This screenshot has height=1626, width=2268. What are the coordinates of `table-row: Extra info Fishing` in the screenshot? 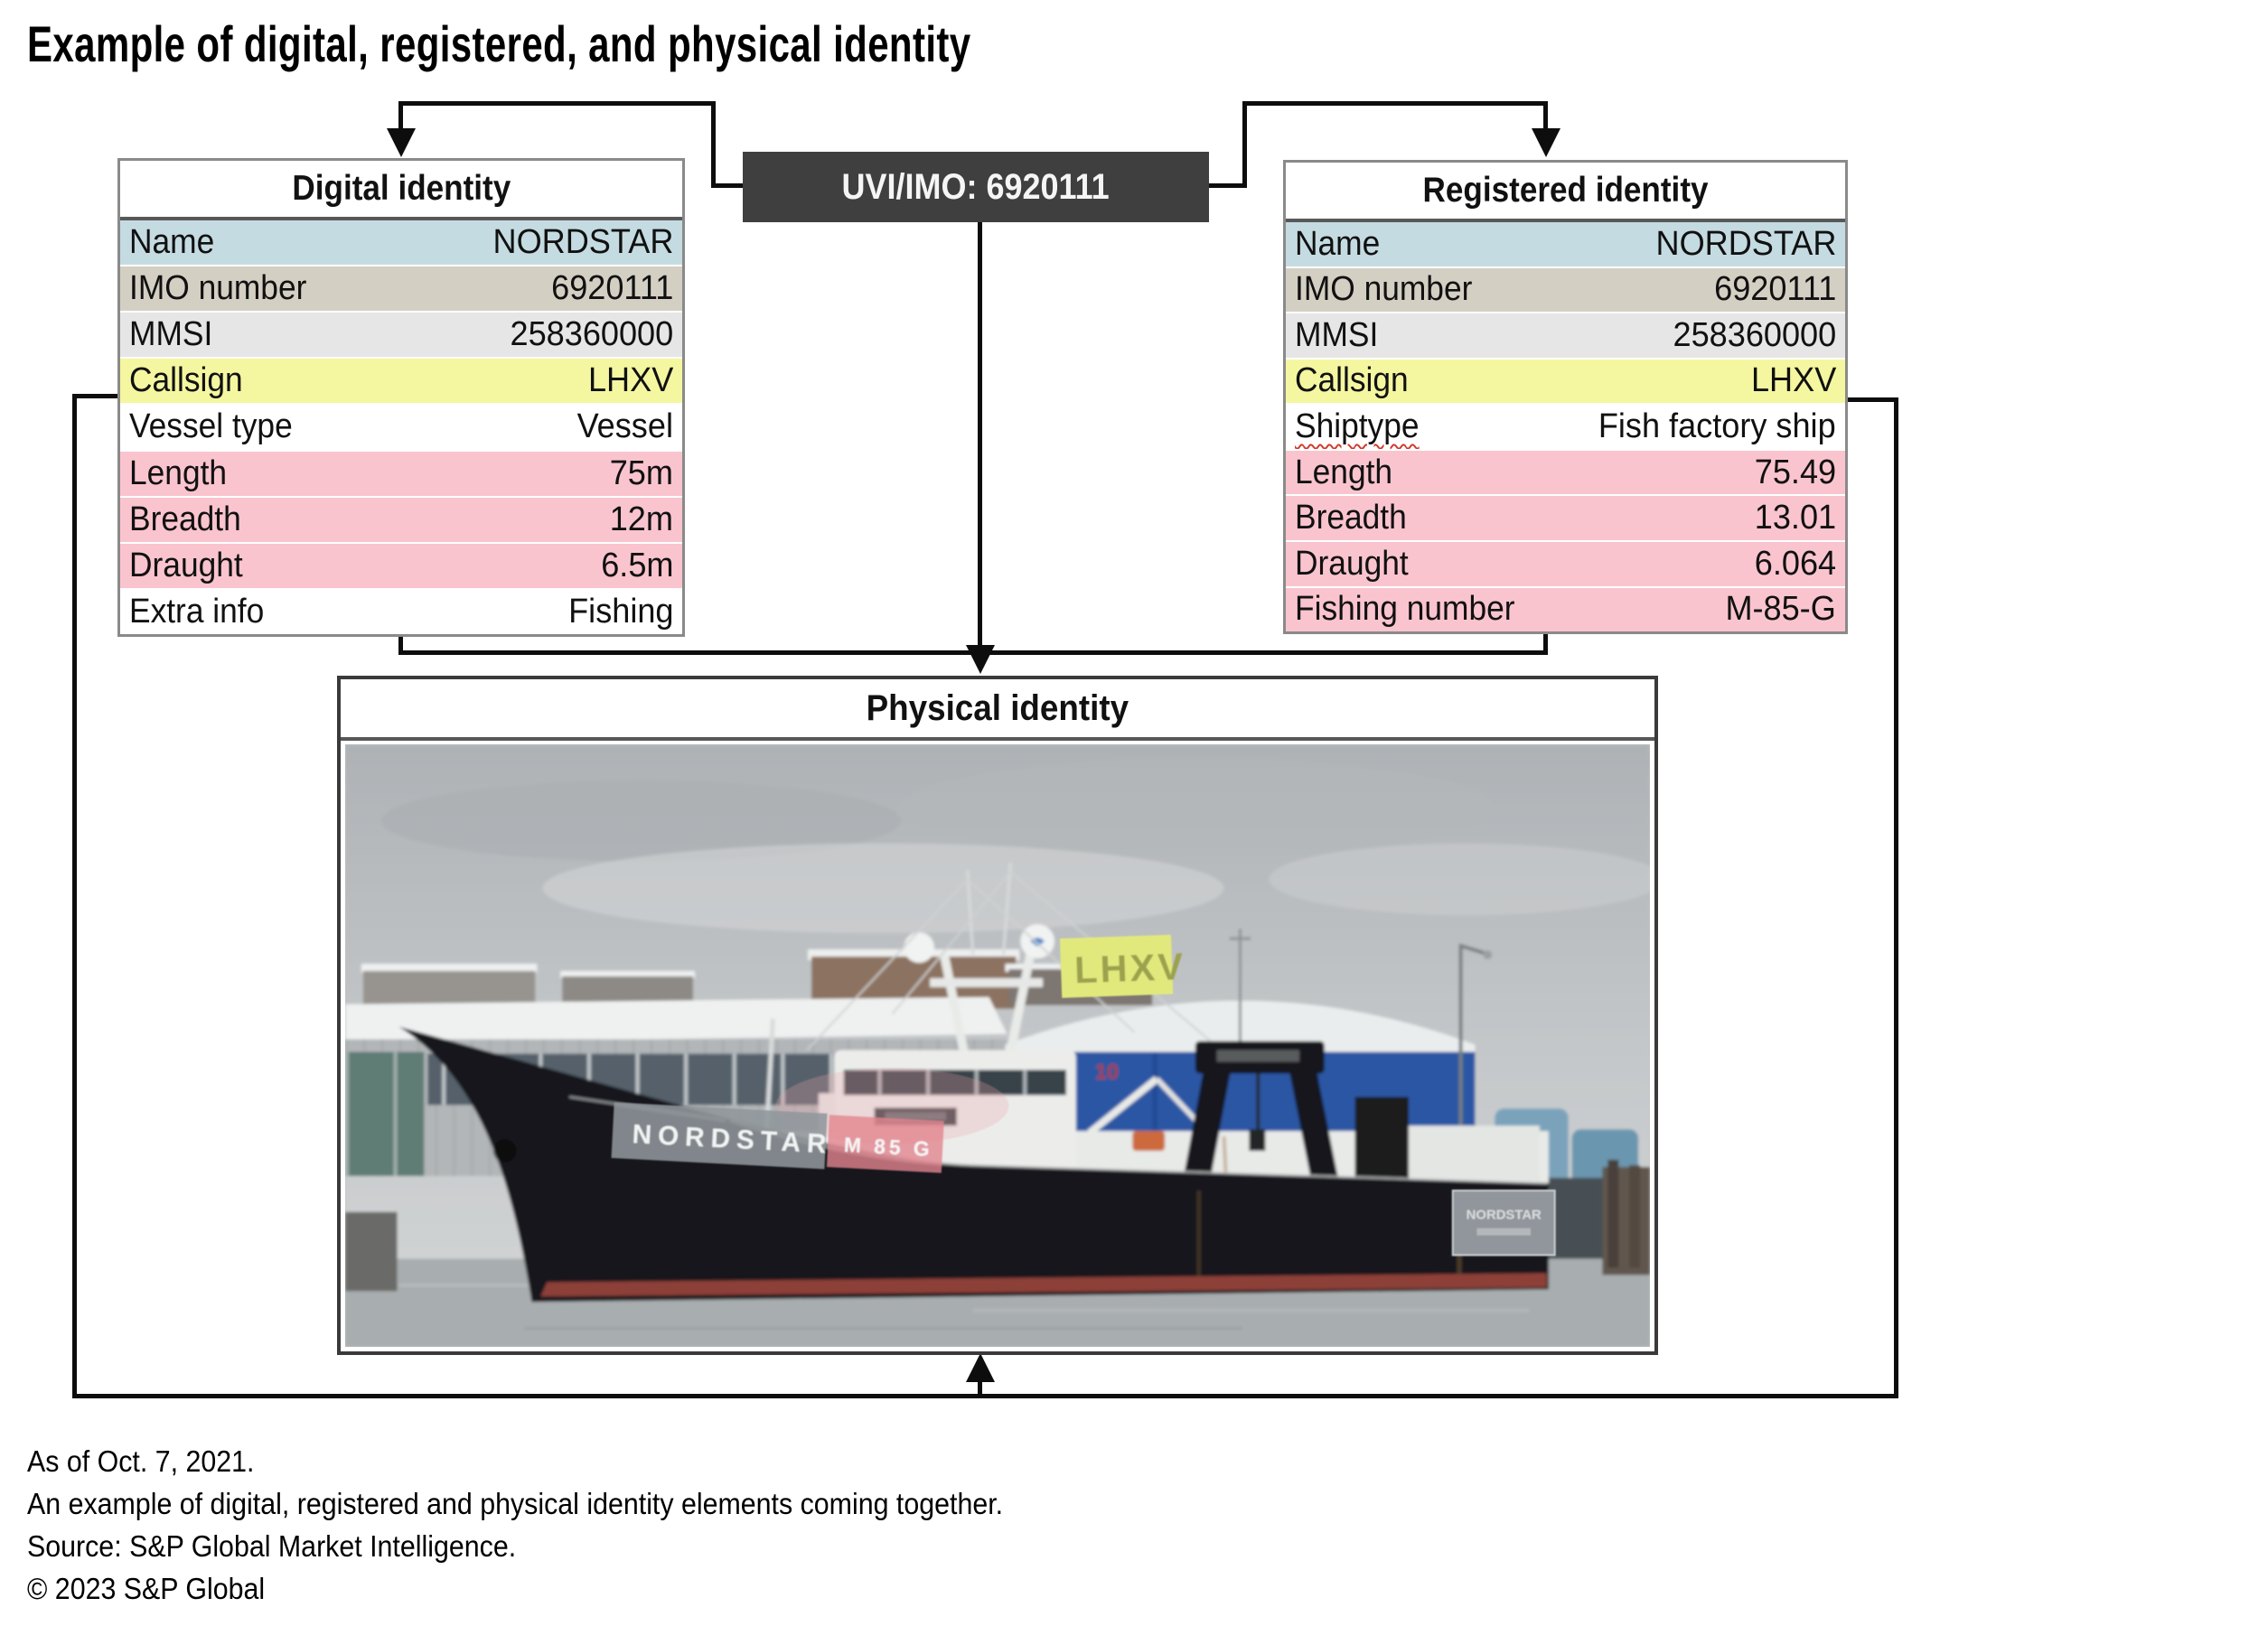 It's located at (401, 611).